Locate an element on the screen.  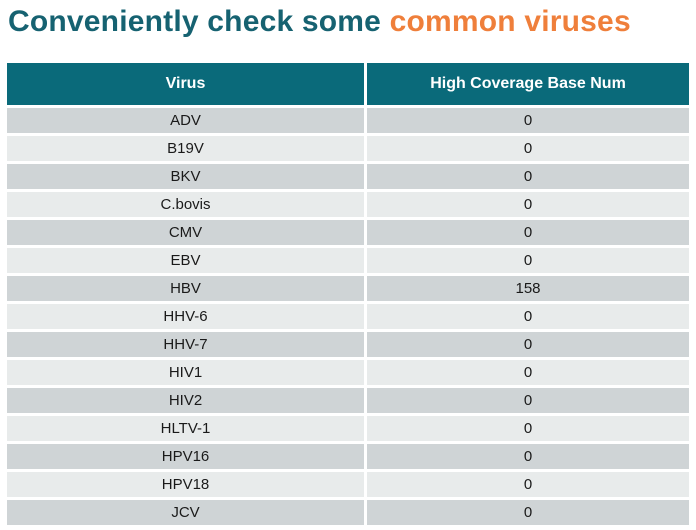
table-row: HHV-6 0 is located at coordinates (348, 316).